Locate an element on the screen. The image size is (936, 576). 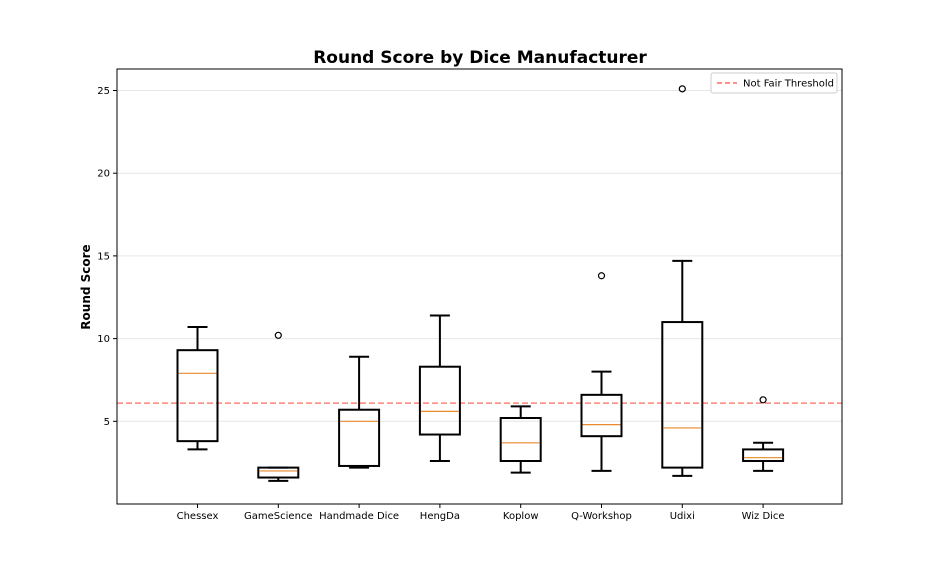
box-koplow is located at coordinates (520, 439).